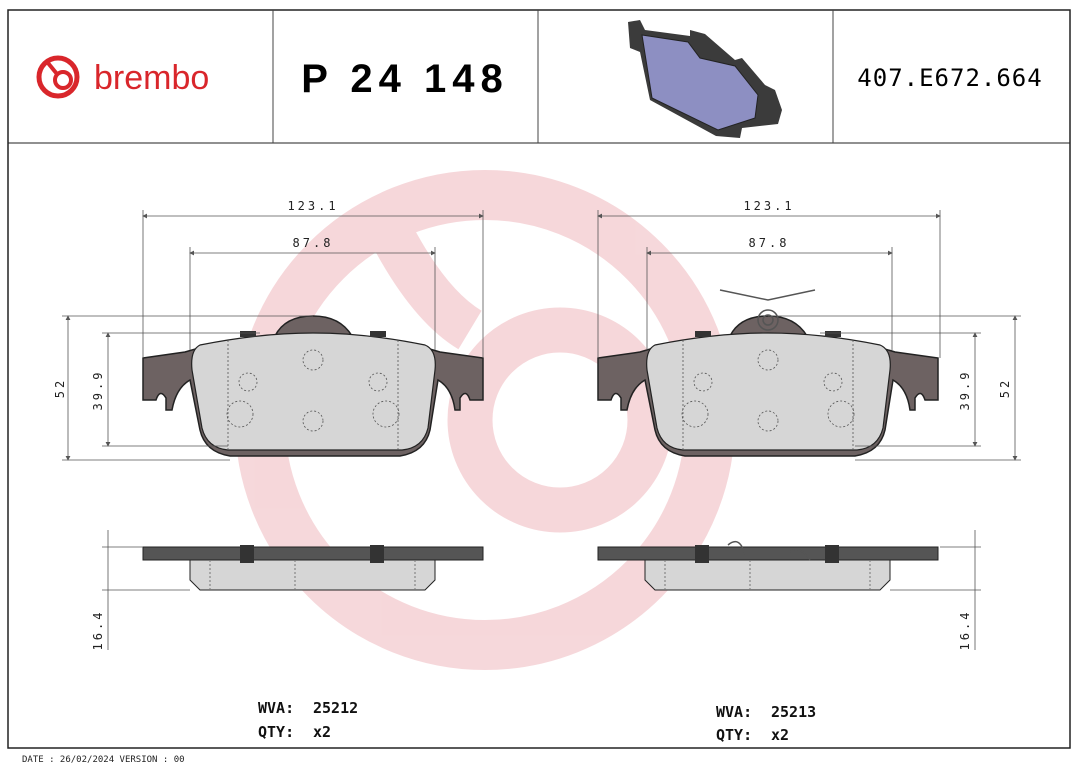  What do you see at coordinates (335, 708) in the screenshot?
I see `wva-value: 25212` at bounding box center [335, 708].